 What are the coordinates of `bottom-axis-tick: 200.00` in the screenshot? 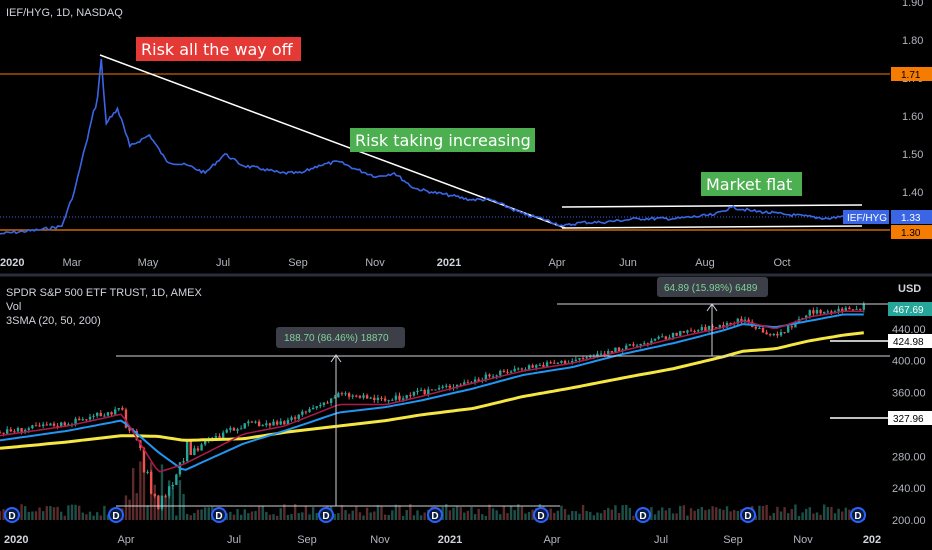 It's located at (909, 521).